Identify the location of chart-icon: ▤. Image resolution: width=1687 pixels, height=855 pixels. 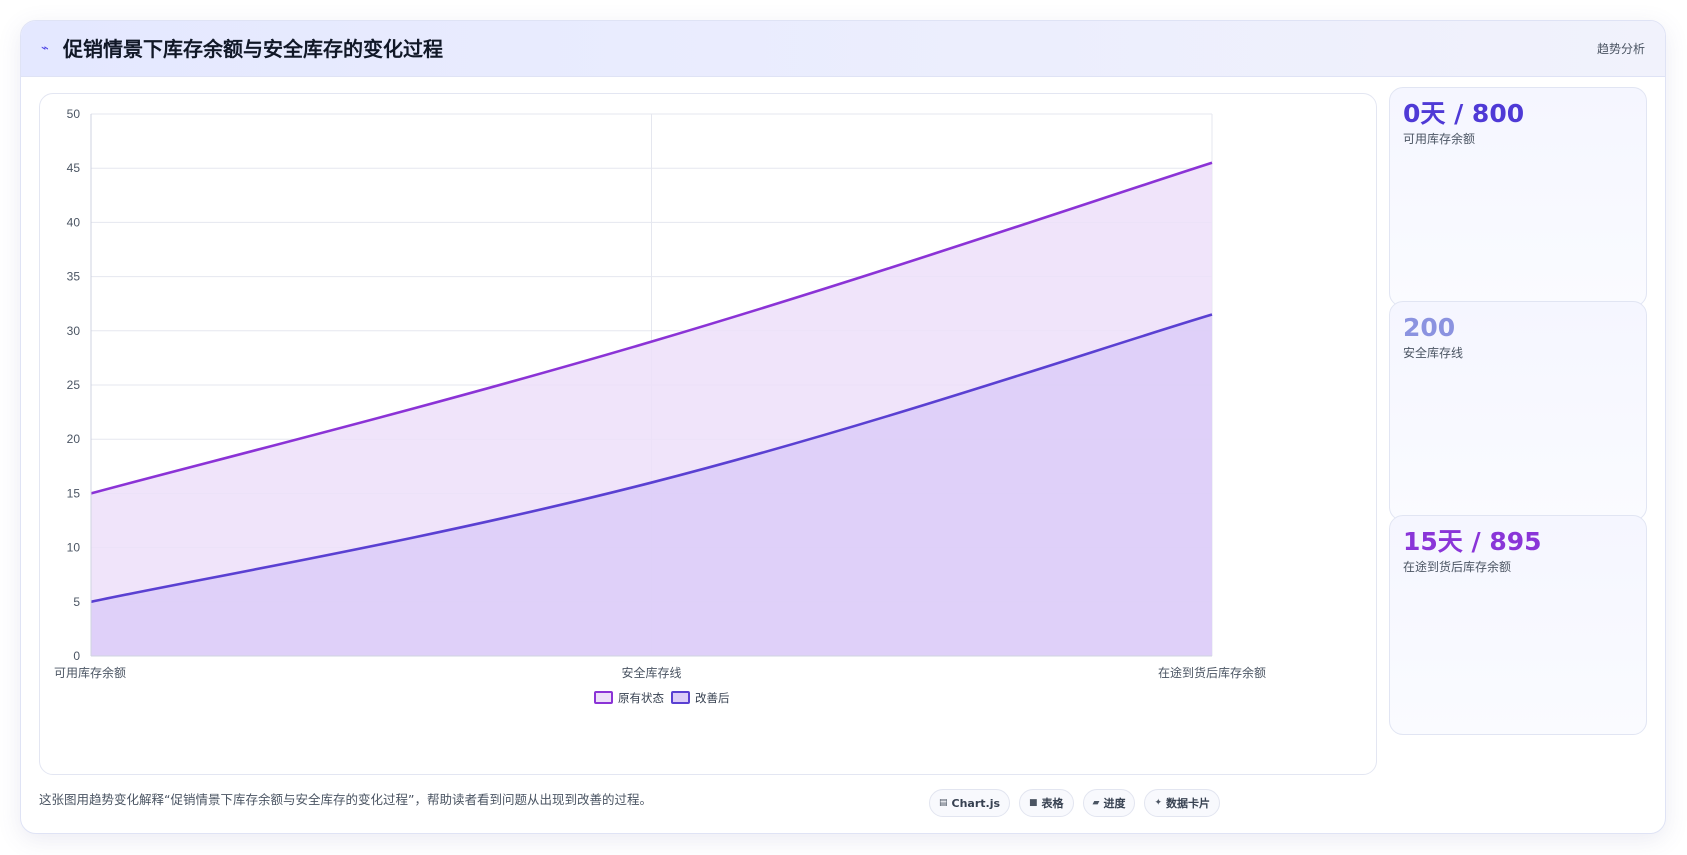
(943, 803).